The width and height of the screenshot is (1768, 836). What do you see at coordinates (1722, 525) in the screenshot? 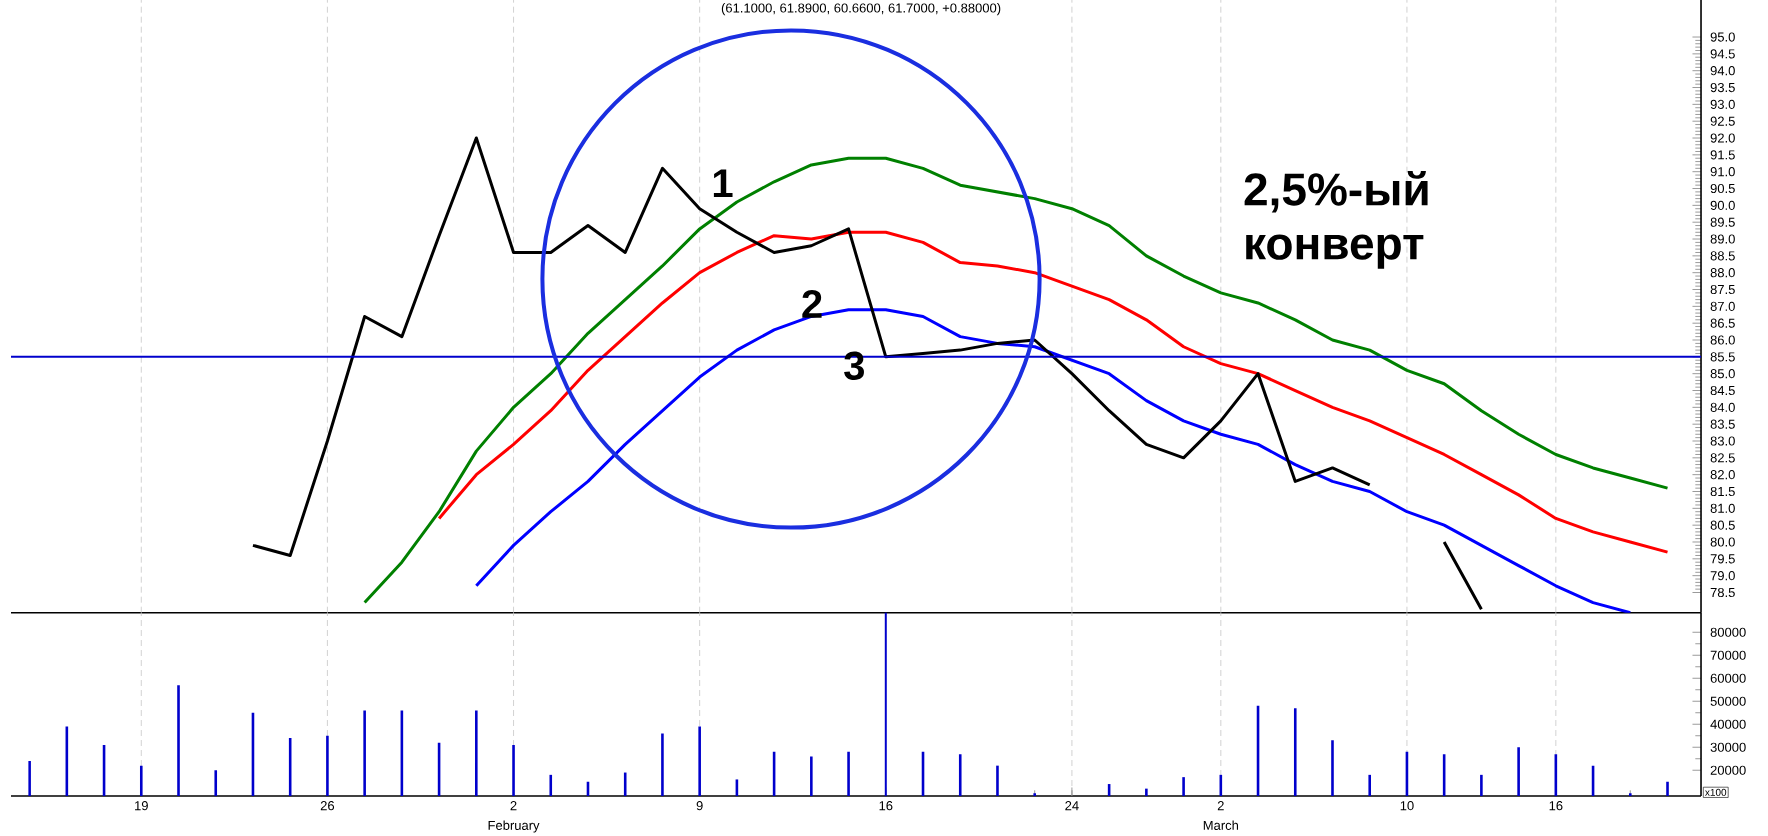
I see `y-tick-label: 80.5` at bounding box center [1722, 525].